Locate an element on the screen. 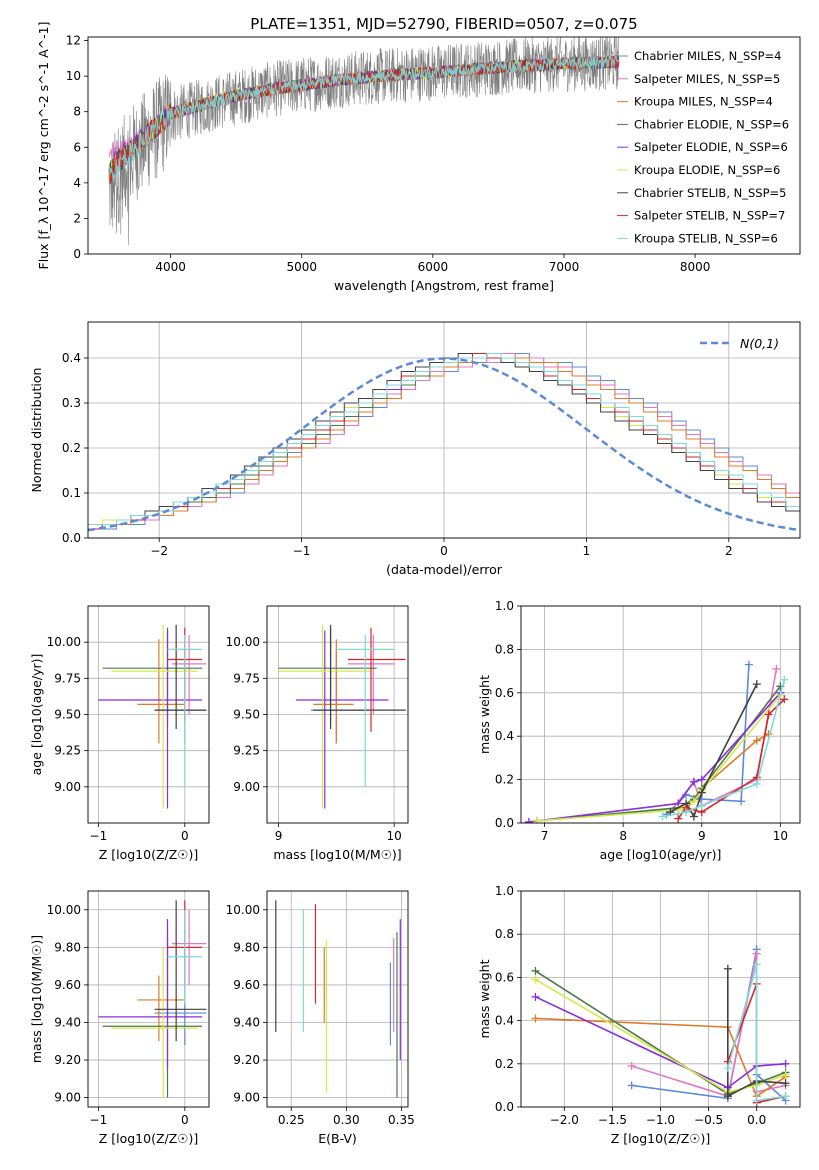  y-tick-label: 9.60 is located at coordinates (246, 985).